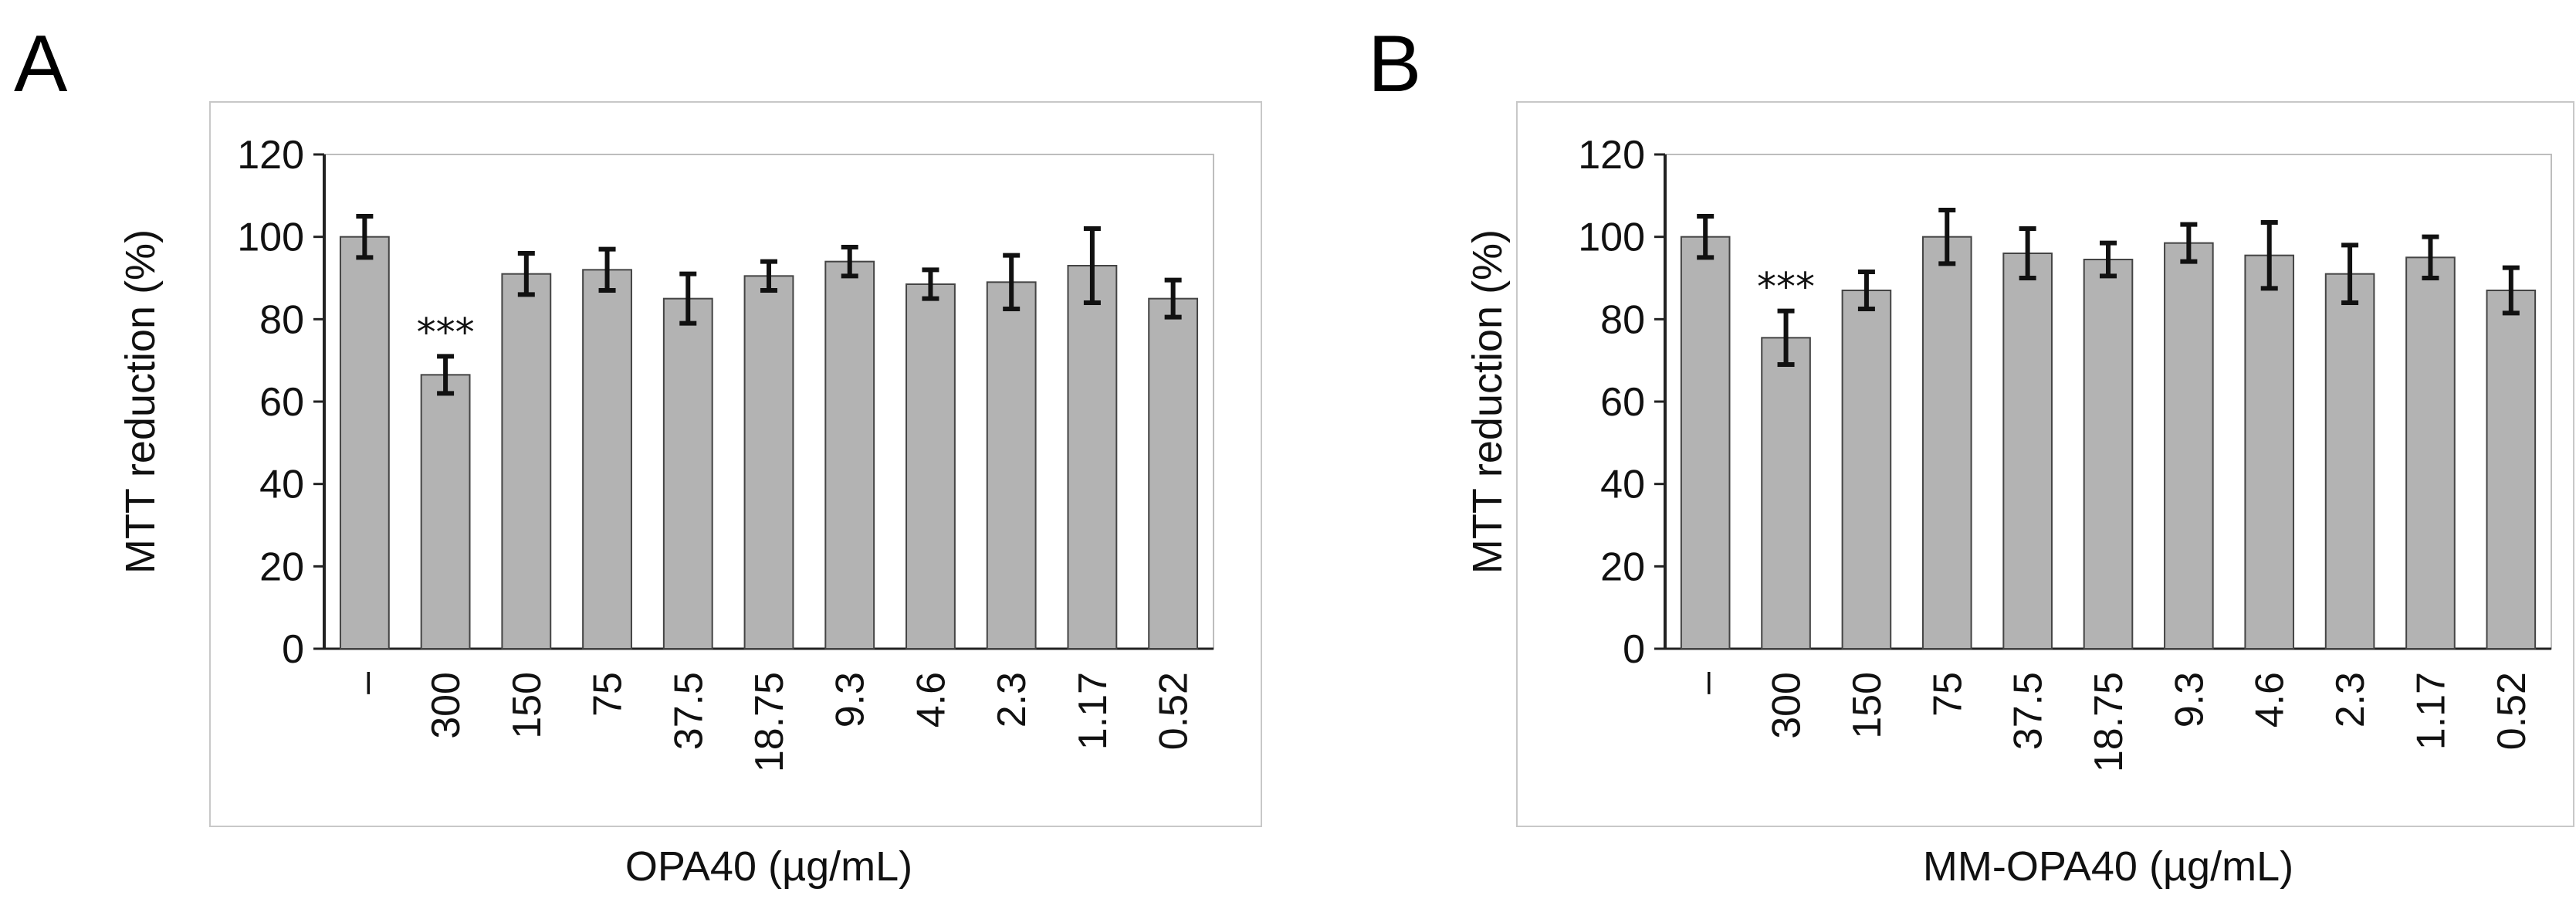 The image size is (2576, 909). What do you see at coordinates (769, 866) in the screenshot?
I see `x-axis-label: OPA40 (µg/mL)` at bounding box center [769, 866].